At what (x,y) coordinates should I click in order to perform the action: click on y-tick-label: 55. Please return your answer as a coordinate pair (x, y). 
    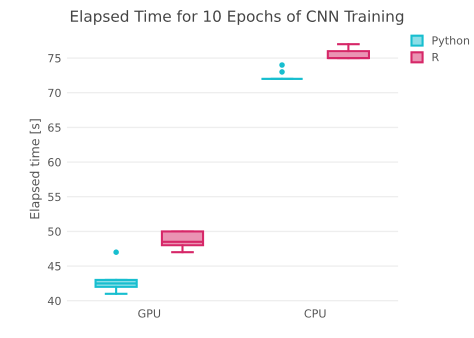
    Looking at the image, I should click on (54, 197).